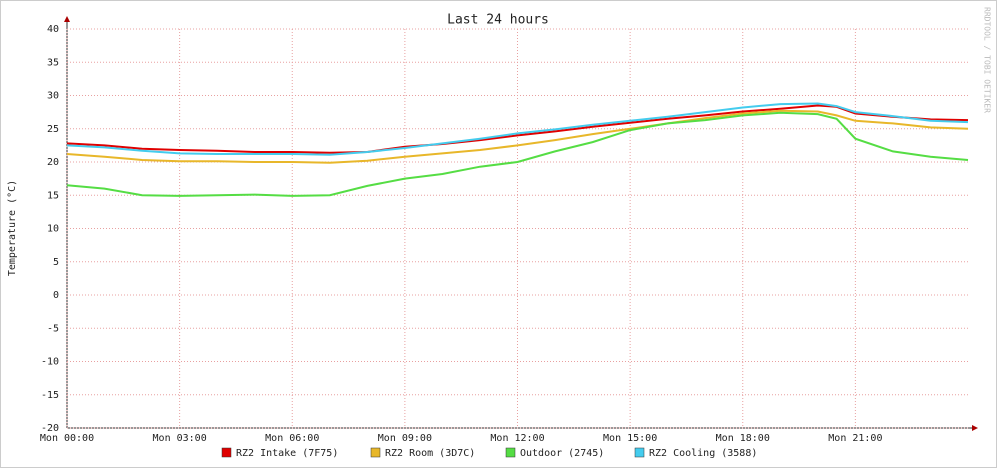 The height and width of the screenshot is (468, 997). Describe the element at coordinates (12, 228) in the screenshot. I see `y-axis-label: Temperature (°C)` at that location.